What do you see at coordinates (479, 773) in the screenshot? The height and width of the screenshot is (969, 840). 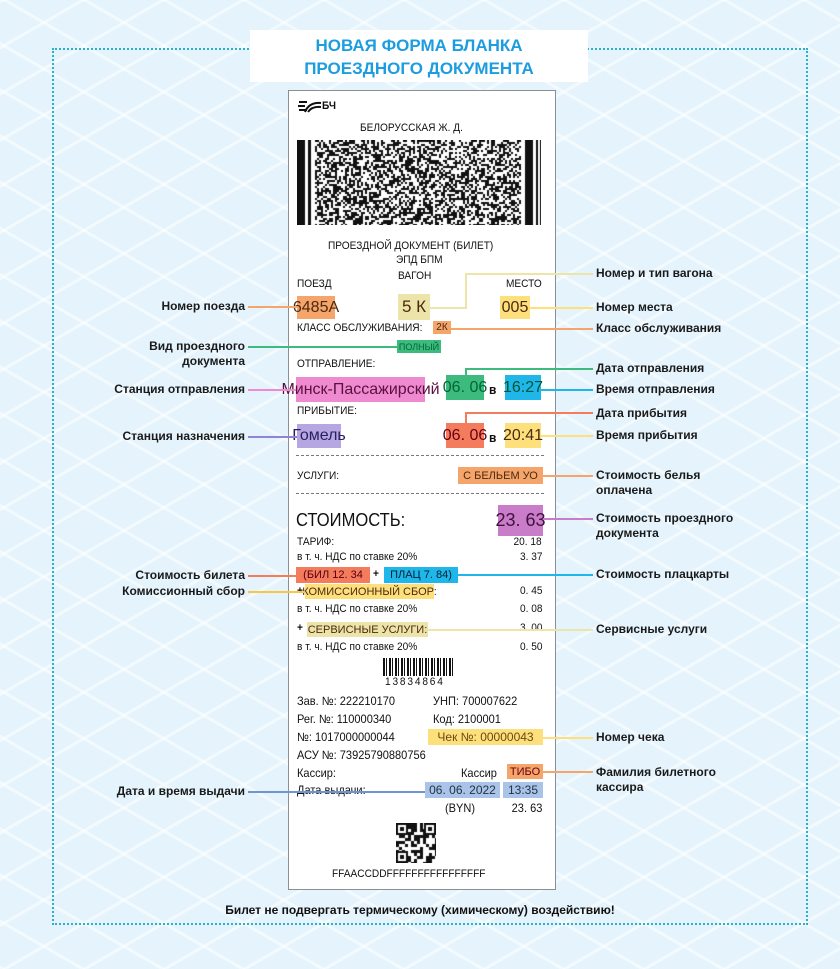 I see `cashier-label-2: Кассир` at bounding box center [479, 773].